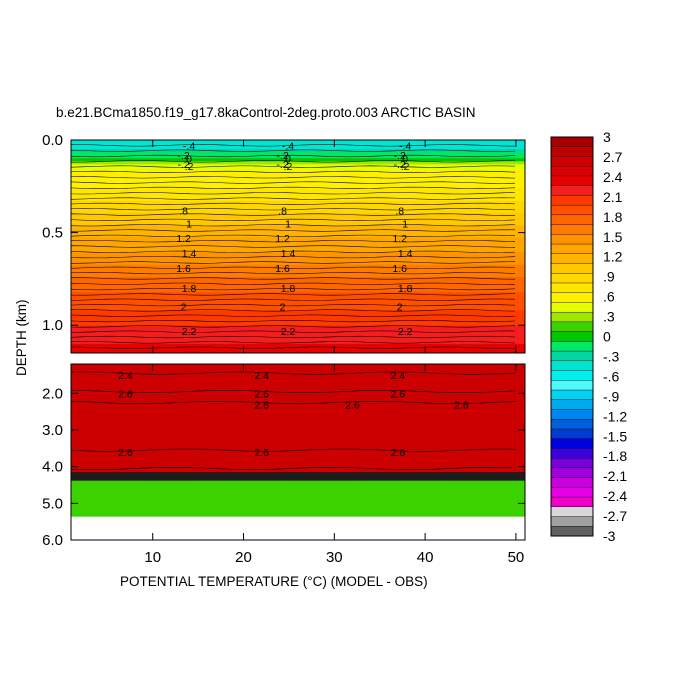 The width and height of the screenshot is (700, 700). What do you see at coordinates (516, 557) in the screenshot?
I see `x-tick-label: 50` at bounding box center [516, 557].